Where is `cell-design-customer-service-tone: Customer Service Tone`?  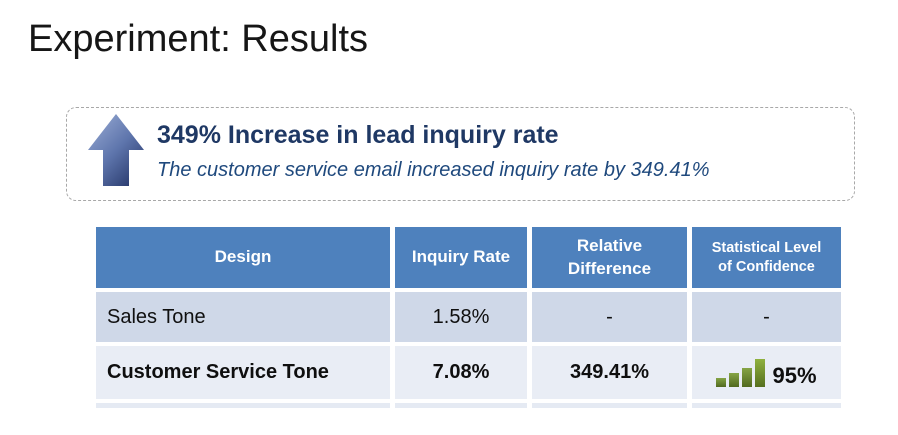
cell-design-customer-service-tone: Customer Service Tone is located at coordinates (243, 372).